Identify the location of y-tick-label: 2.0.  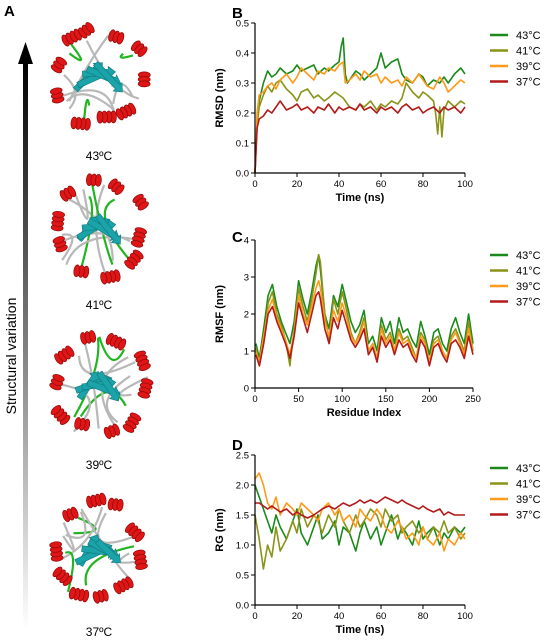
(242, 486).